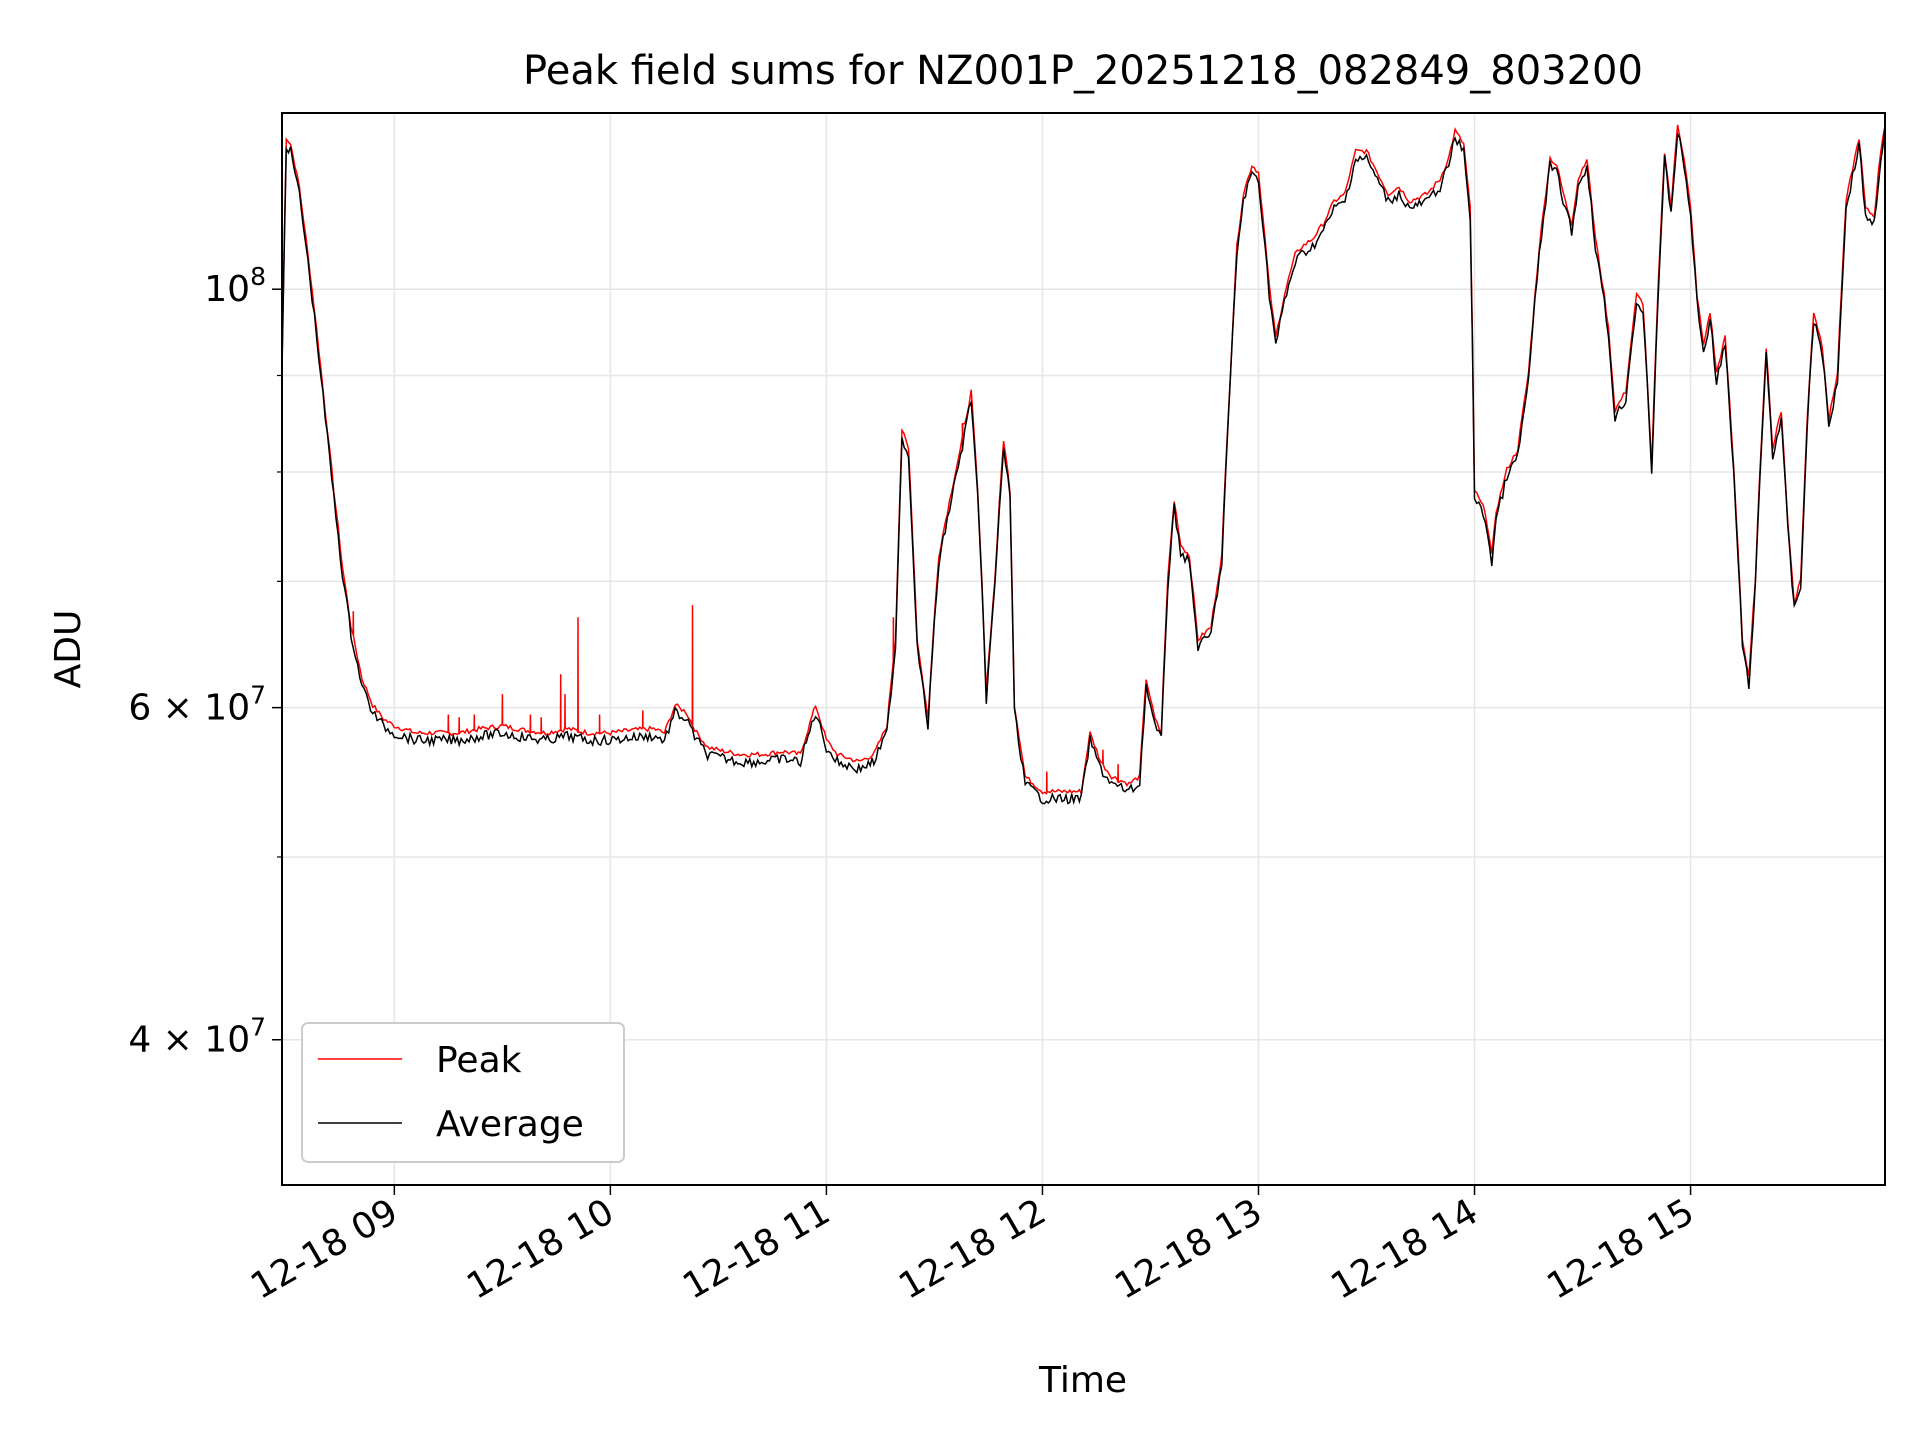  I want to click on x-tick-label: 12-18 14, so click(1404, 1249).